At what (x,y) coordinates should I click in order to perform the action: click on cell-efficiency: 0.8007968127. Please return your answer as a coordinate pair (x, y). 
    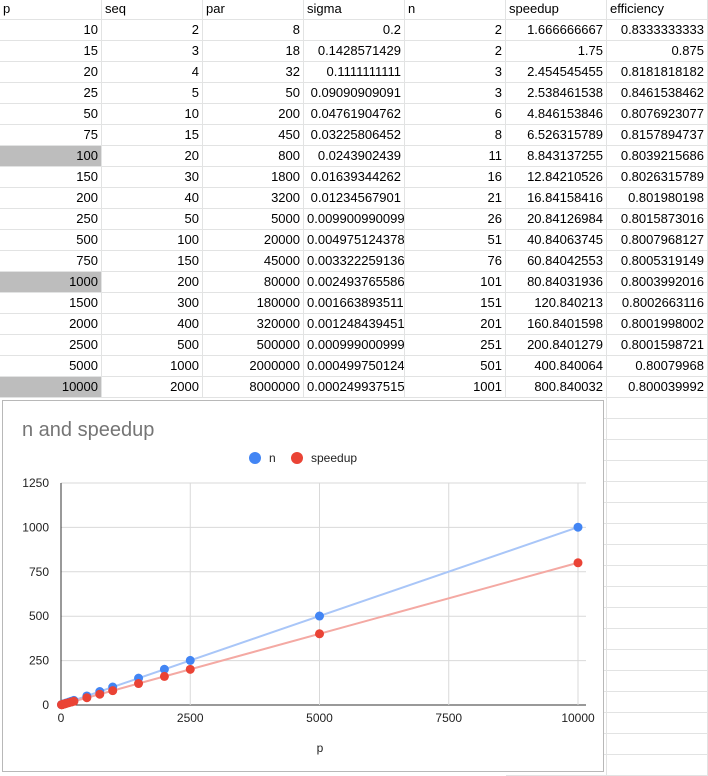
    Looking at the image, I should click on (657, 240).